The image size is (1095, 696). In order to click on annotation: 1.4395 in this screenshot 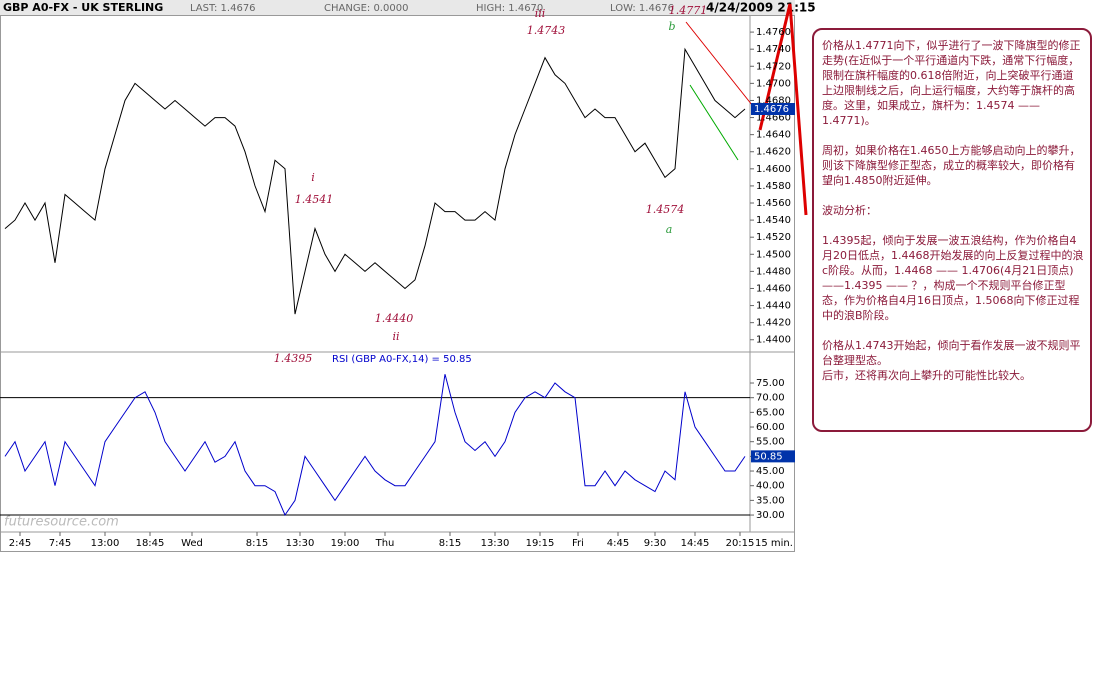, I will do `click(293, 358)`.